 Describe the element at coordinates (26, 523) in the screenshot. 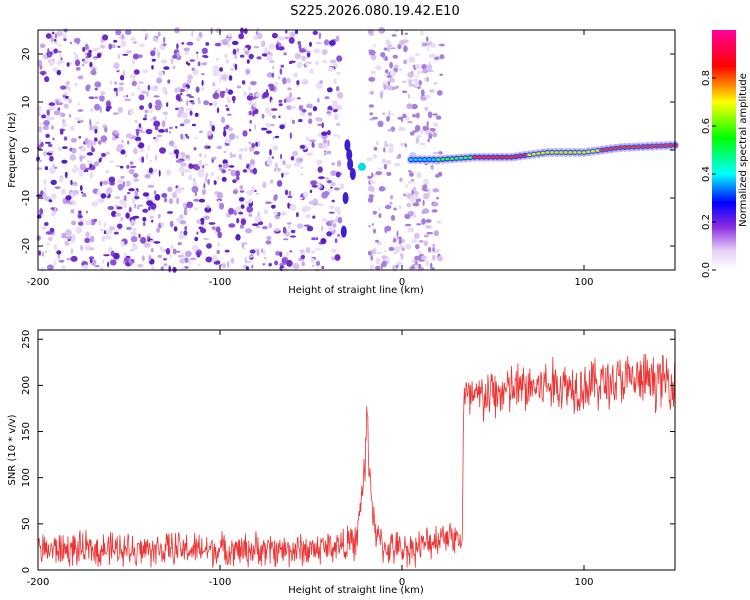

I see `snr-y-tick-label: 50` at that location.